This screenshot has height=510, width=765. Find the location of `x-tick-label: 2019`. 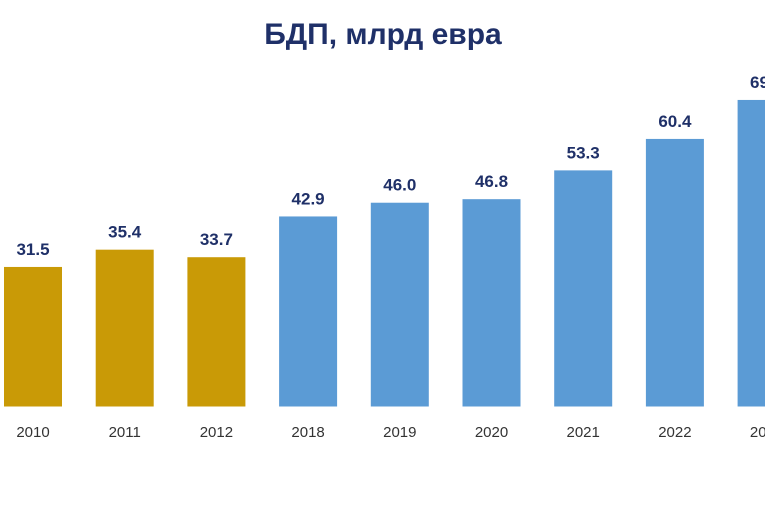

x-tick-label: 2019 is located at coordinates (399, 432).